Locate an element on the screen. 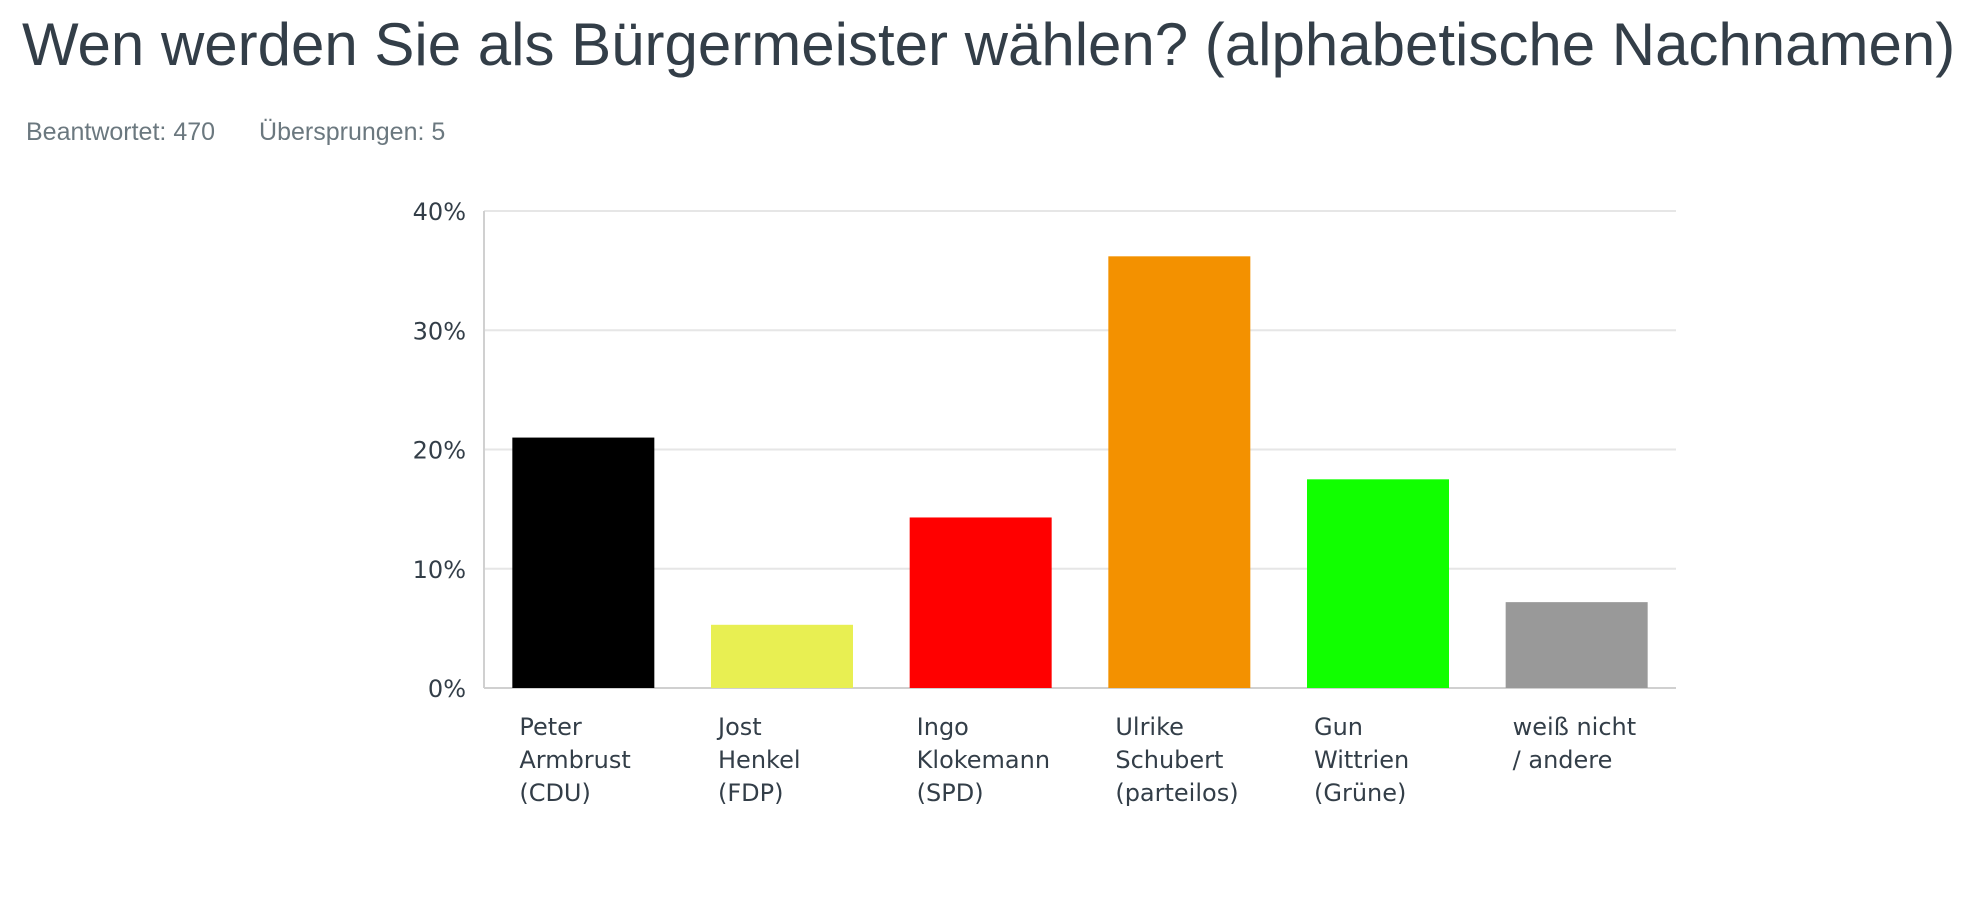  x-category-label: Gun Wittrien (Grüne) is located at coordinates (1361, 760).